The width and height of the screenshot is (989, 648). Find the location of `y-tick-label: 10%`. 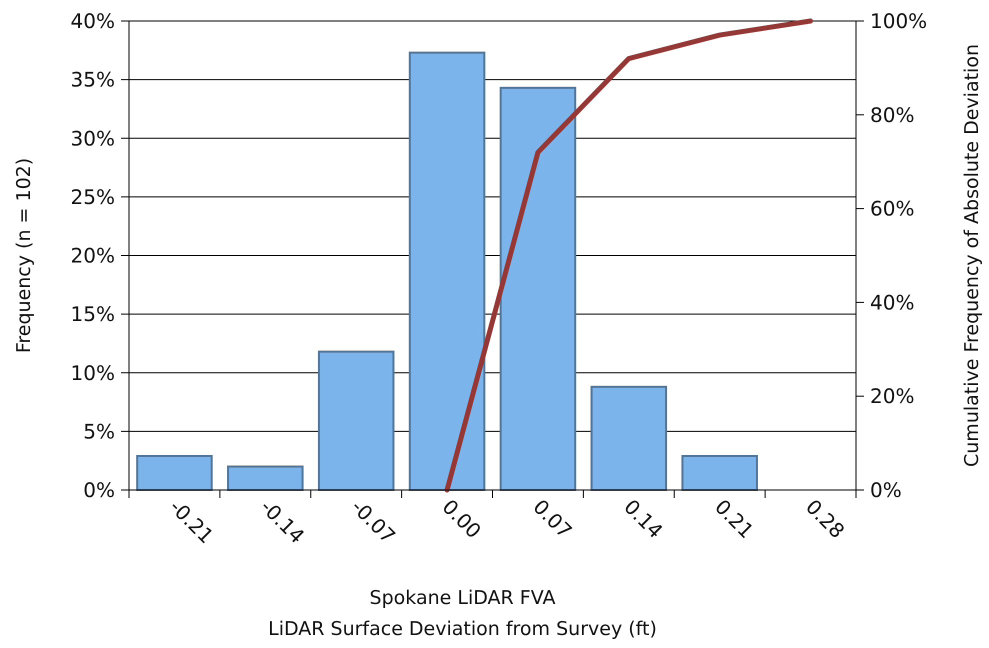

y-tick-label: 10% is located at coordinates (92, 372).